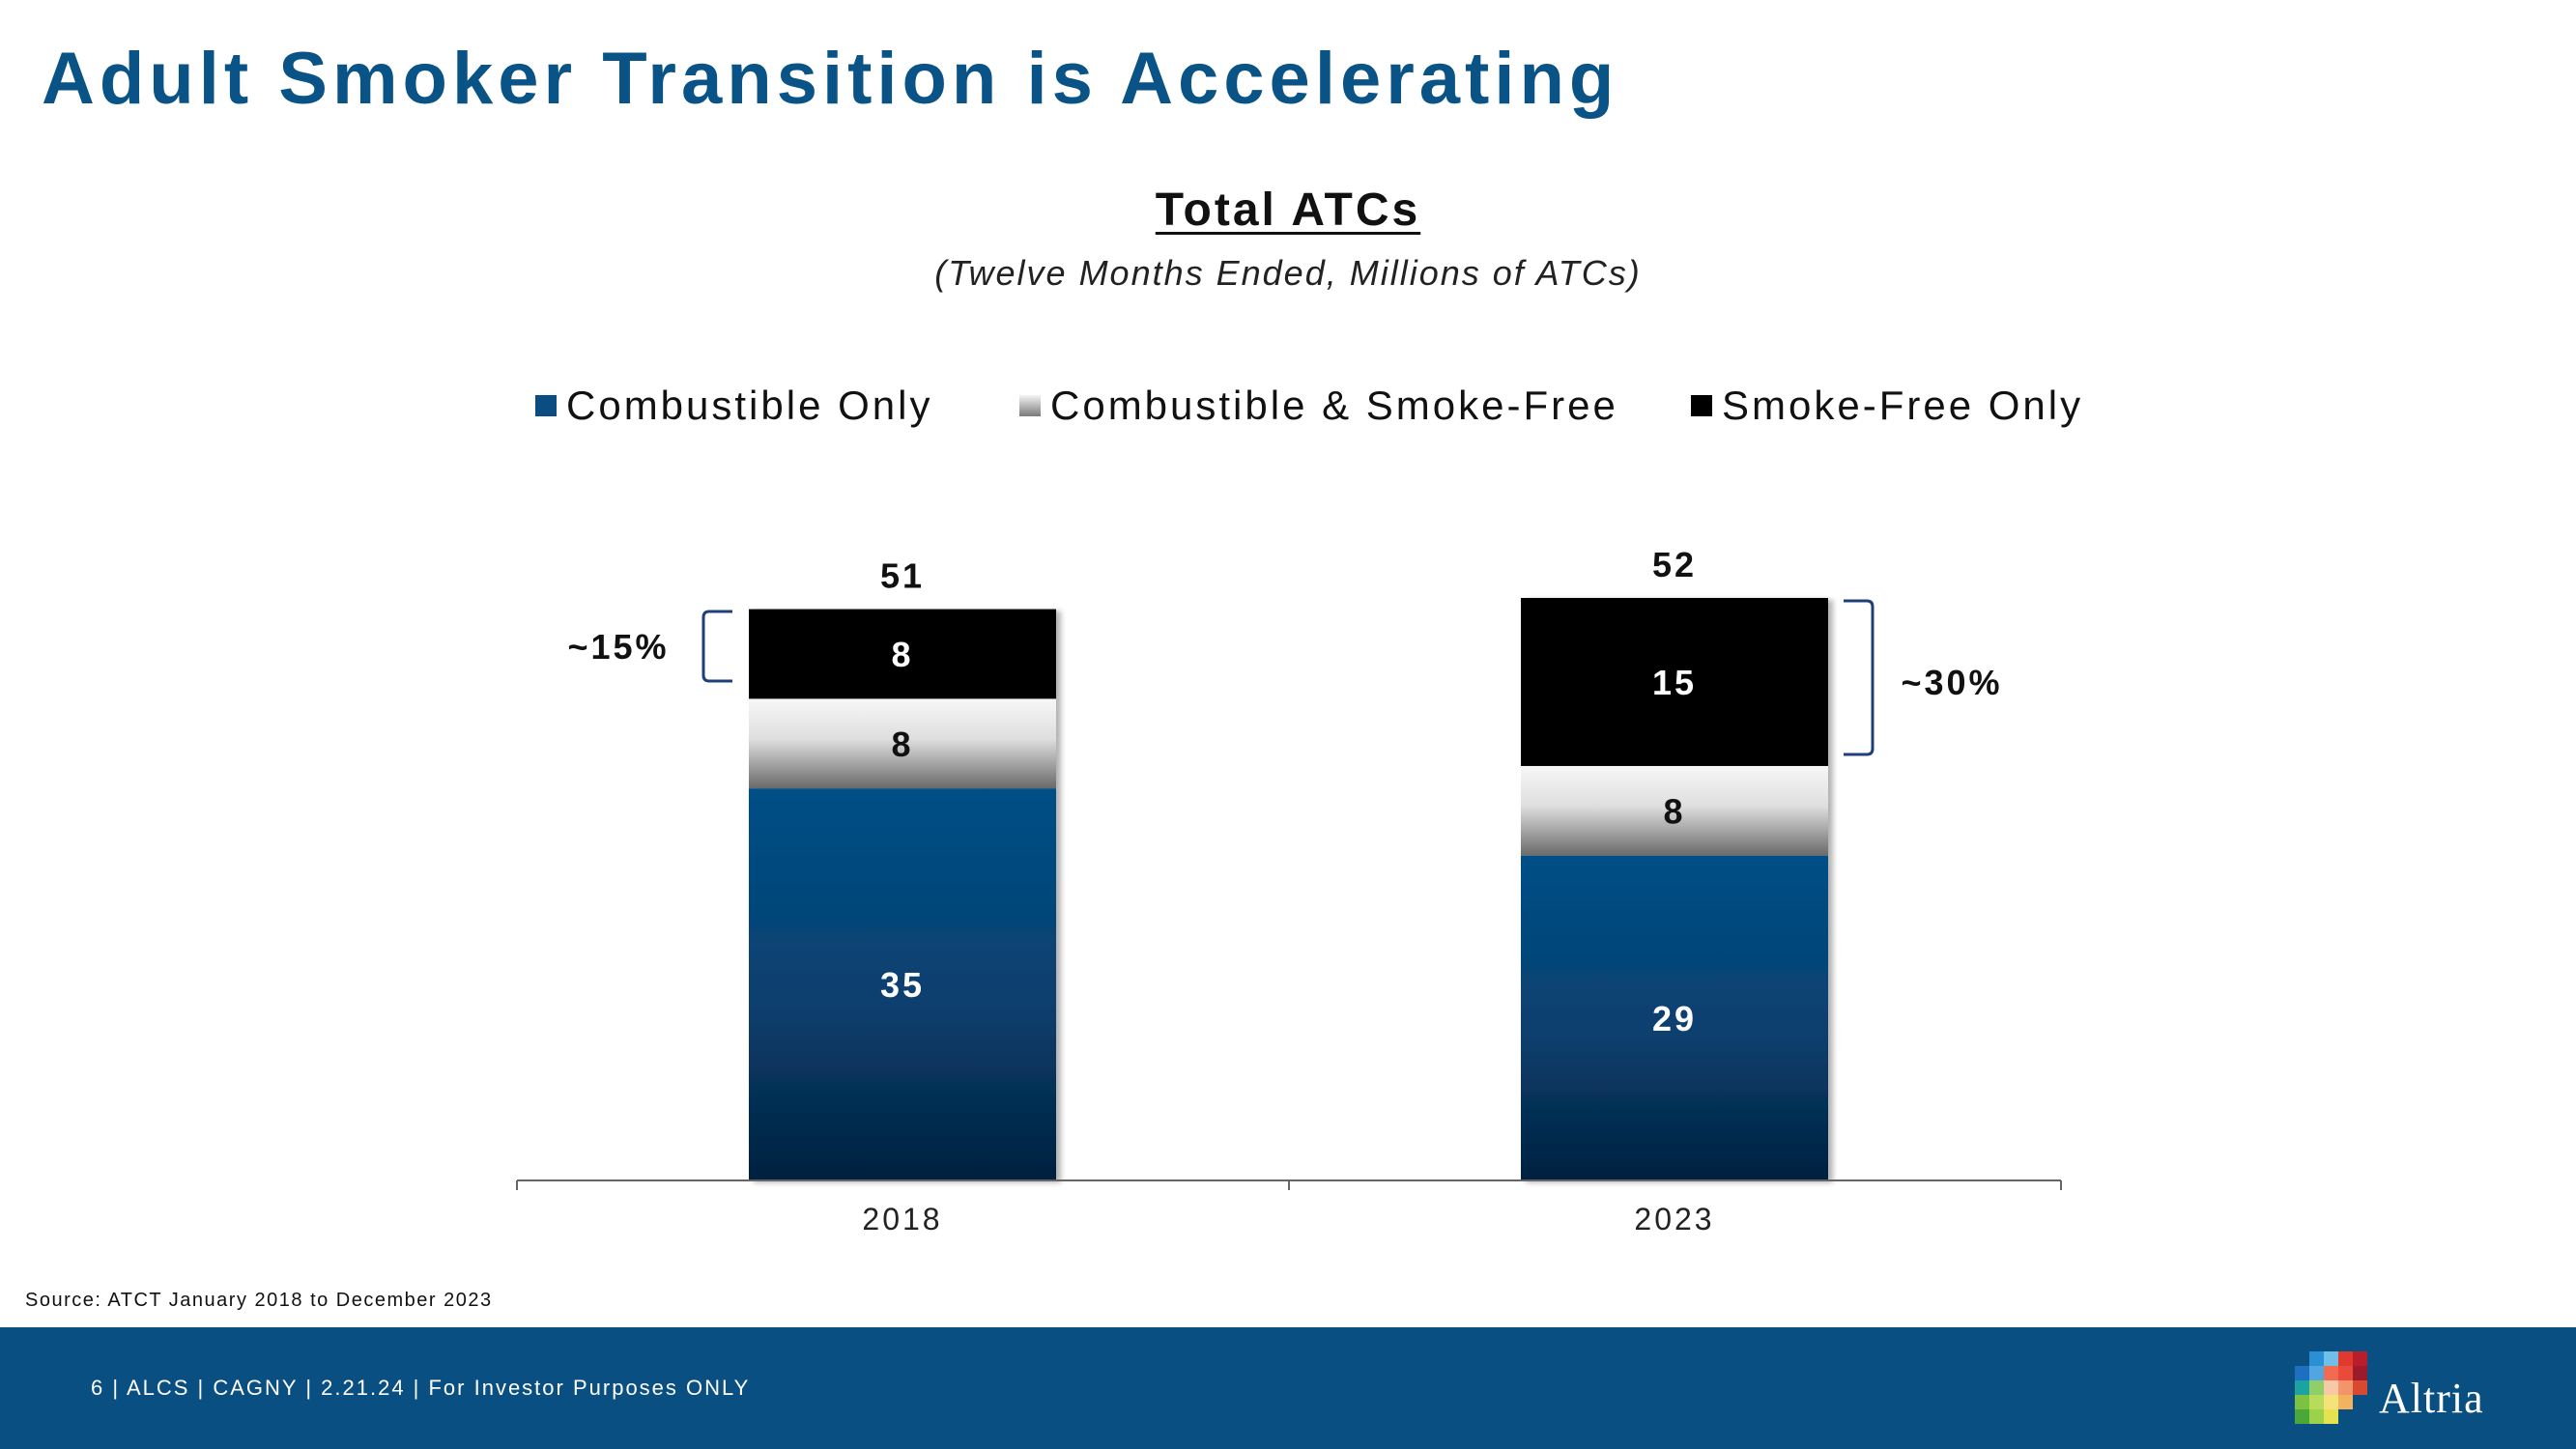 The width and height of the screenshot is (2576, 1449). What do you see at coordinates (1903, 405) in the screenshot?
I see `legend-label-smoke-free-only: Smoke-Free Only` at bounding box center [1903, 405].